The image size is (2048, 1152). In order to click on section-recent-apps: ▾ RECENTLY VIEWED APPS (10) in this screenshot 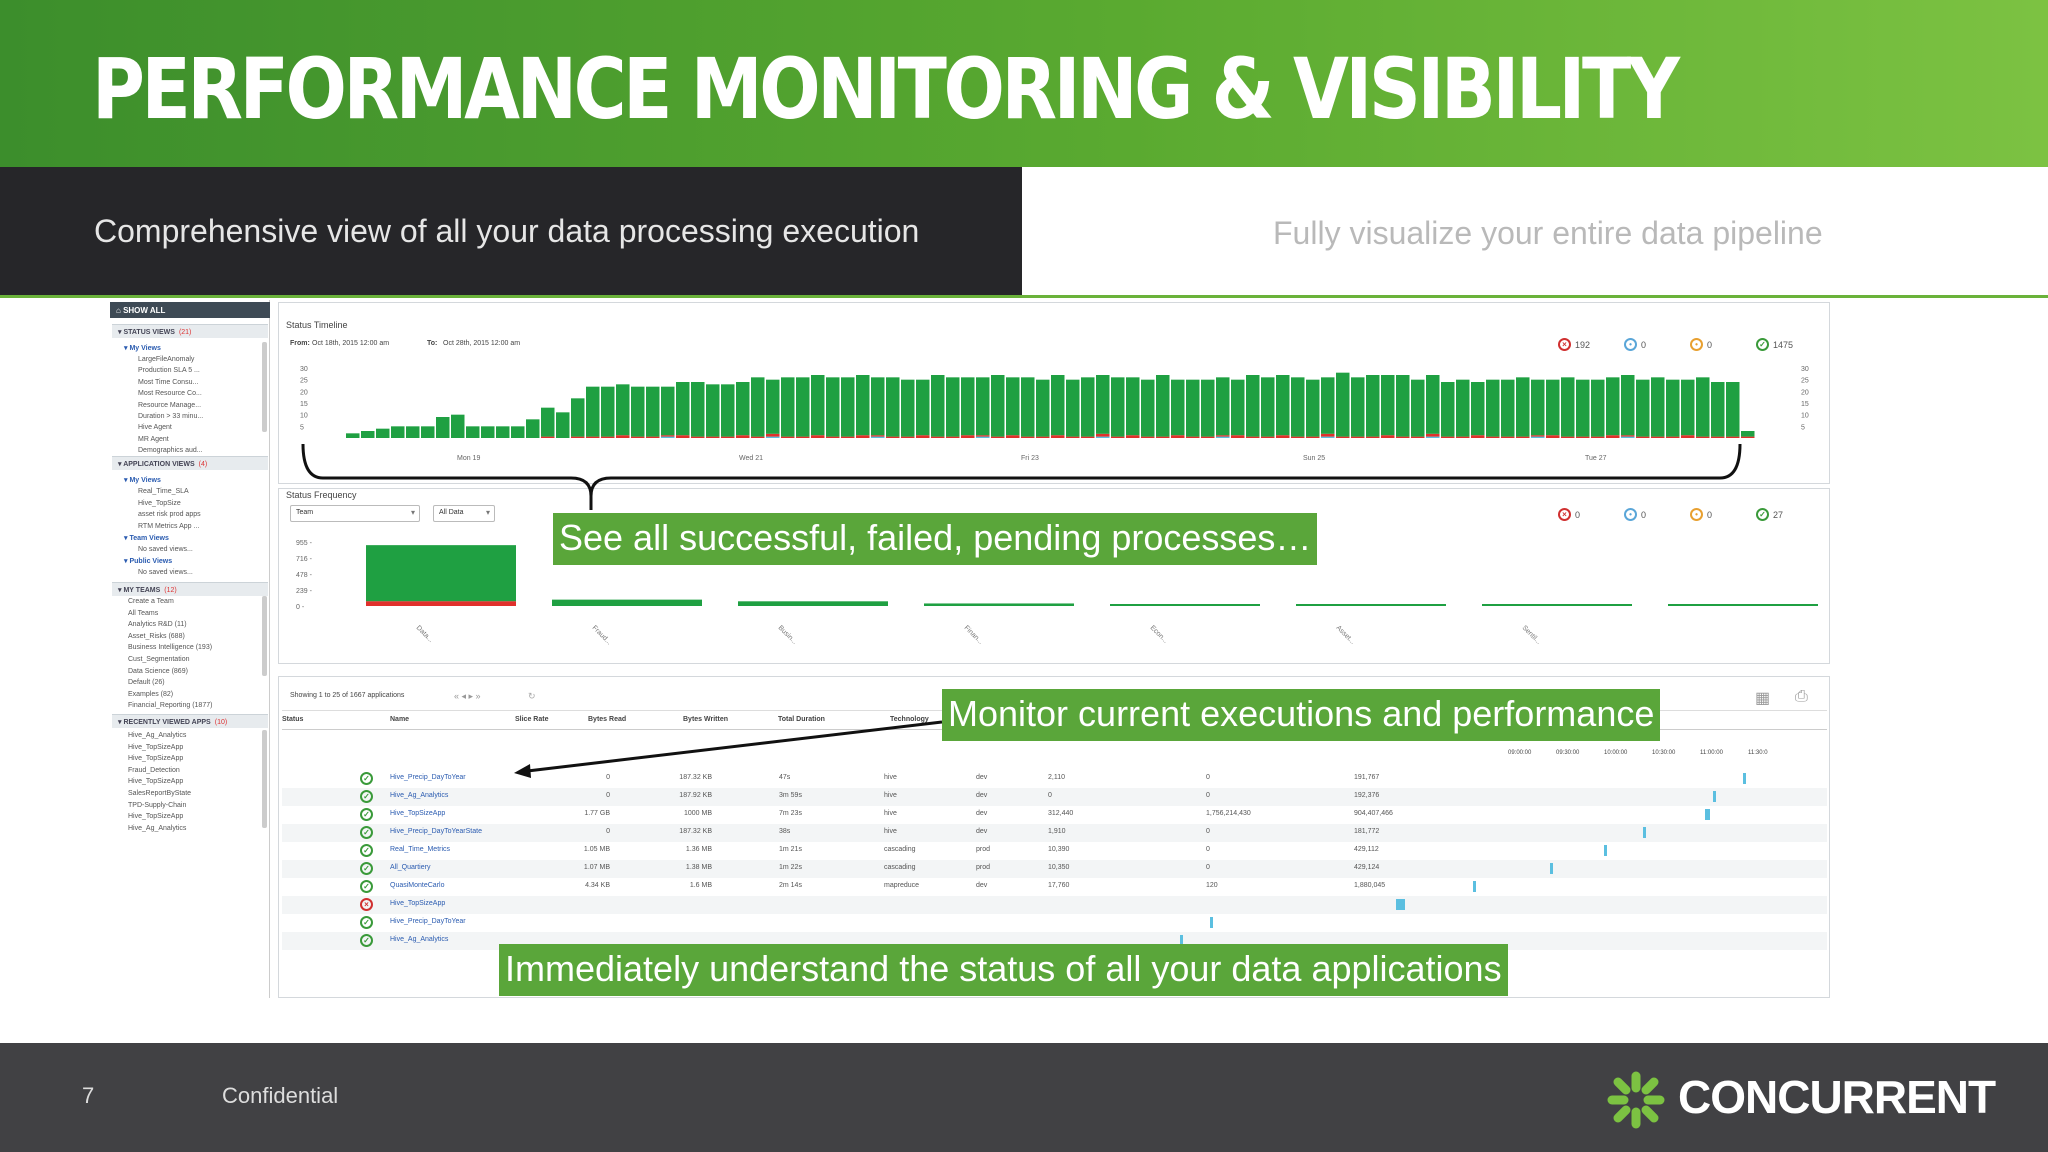, I will do `click(190, 721)`.